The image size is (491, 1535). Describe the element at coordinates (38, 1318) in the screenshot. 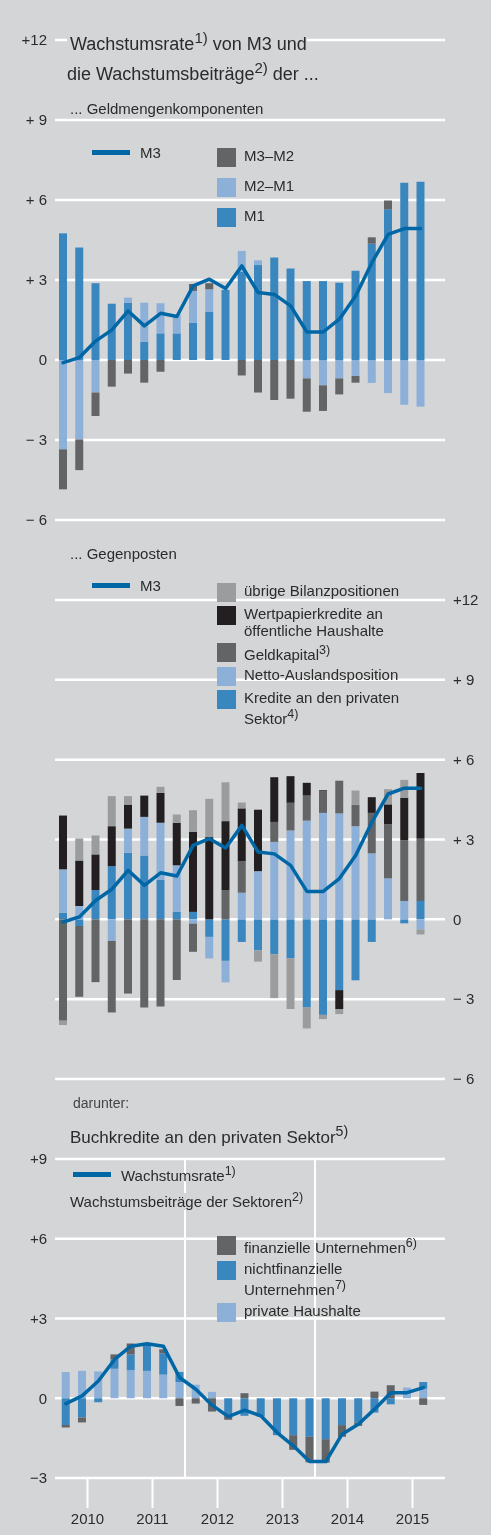

I see `y-tick-label: +3` at that location.